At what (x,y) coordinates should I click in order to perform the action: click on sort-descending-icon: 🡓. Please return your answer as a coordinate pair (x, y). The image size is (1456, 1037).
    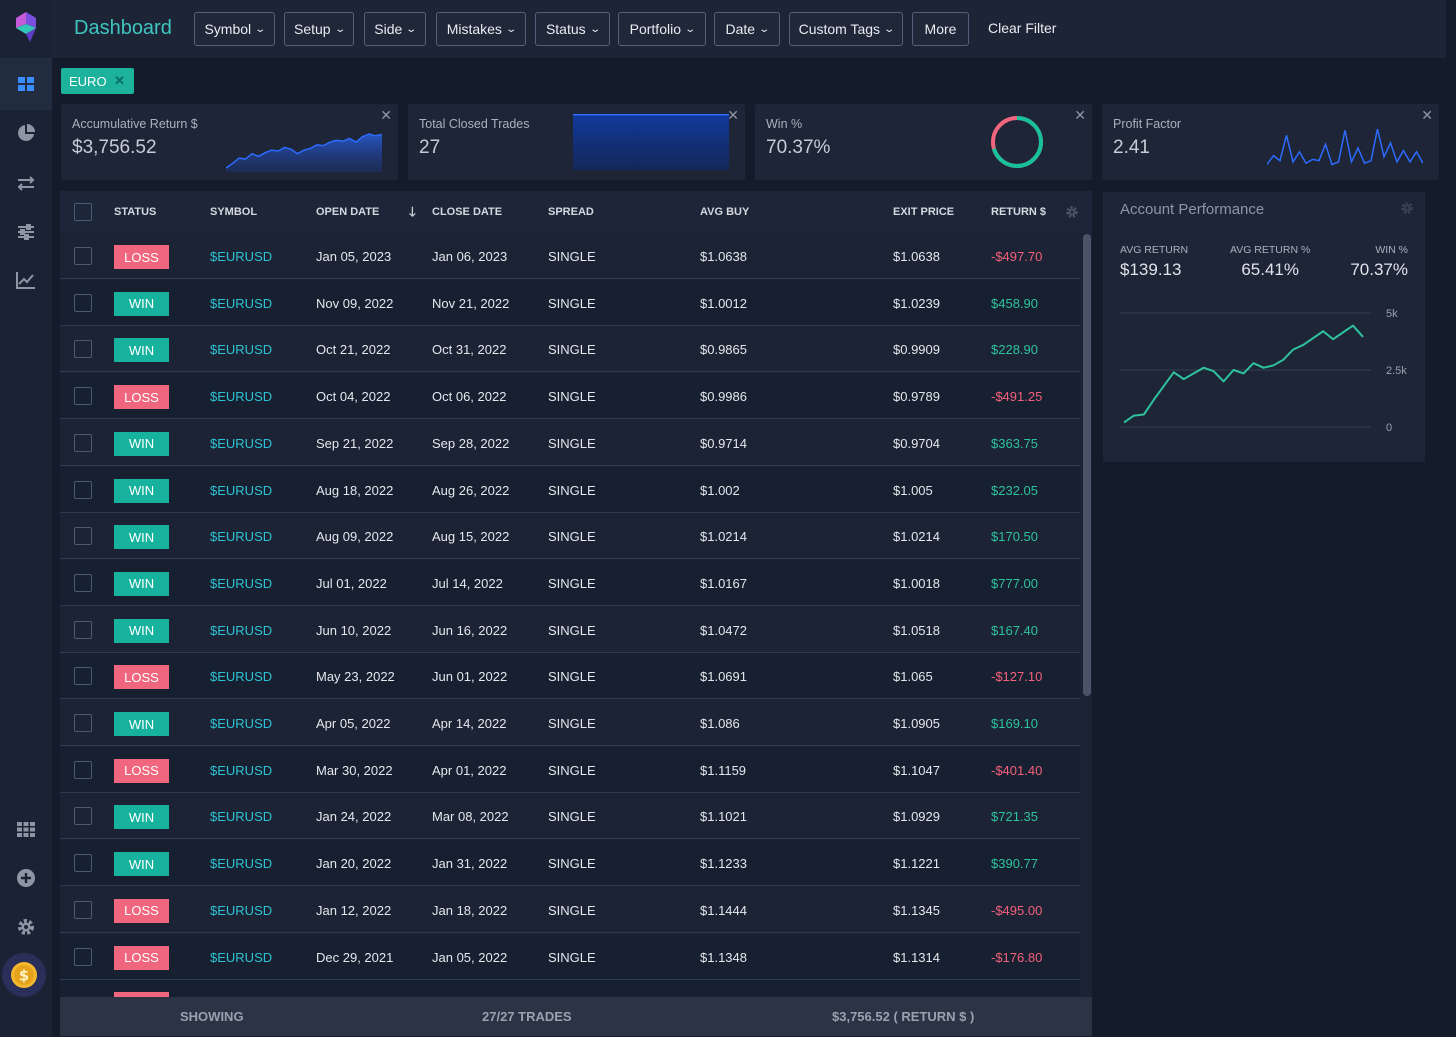
    Looking at the image, I should click on (412, 211).